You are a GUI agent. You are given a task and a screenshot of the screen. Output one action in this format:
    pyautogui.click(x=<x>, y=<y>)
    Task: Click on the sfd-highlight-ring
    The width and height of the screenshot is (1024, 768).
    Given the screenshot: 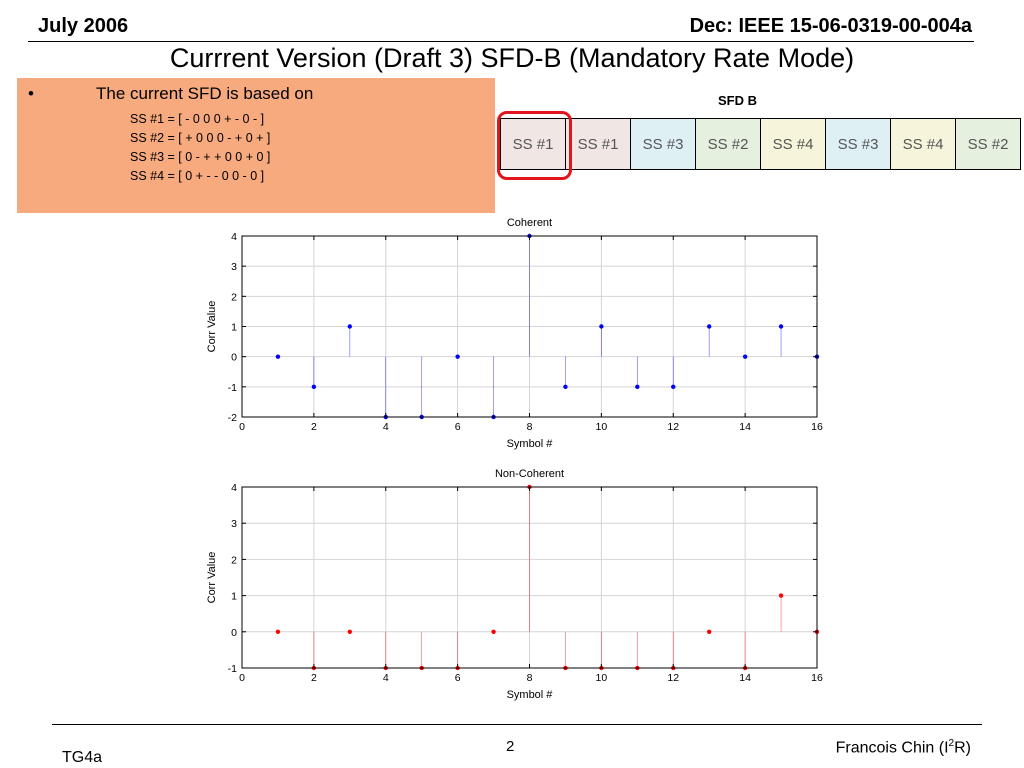 What is the action you would take?
    pyautogui.click(x=534, y=145)
    